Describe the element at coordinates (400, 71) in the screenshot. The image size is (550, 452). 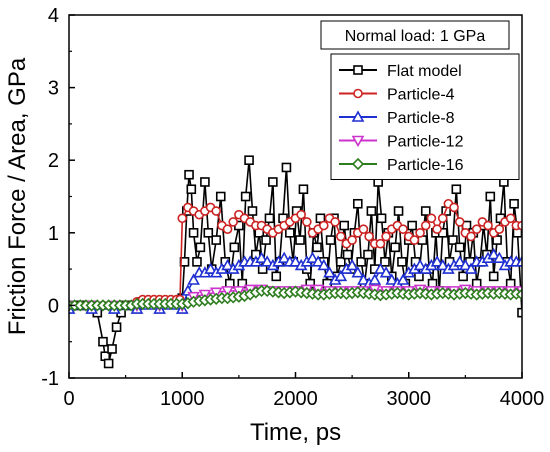
I see `legend-item-flat-model: Flat model` at that location.